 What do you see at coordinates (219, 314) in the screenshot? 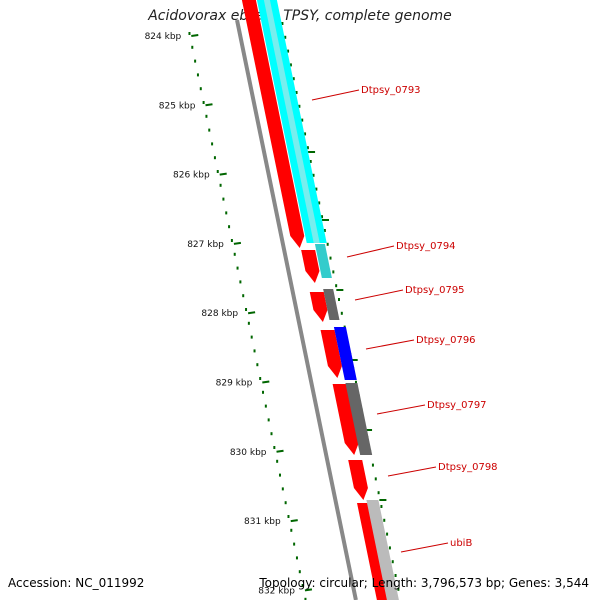
I see `ruler-label: 828 kbp` at bounding box center [219, 314].